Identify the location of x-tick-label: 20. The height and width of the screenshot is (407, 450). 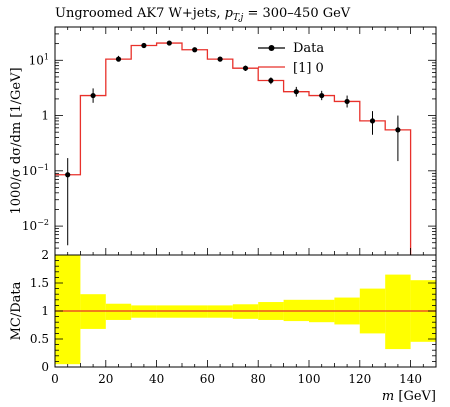
(105, 379).